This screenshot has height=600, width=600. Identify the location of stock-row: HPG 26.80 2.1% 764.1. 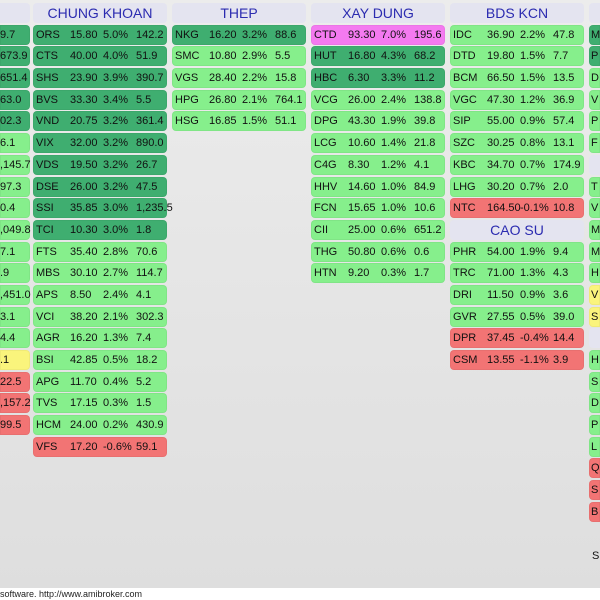
(239, 99).